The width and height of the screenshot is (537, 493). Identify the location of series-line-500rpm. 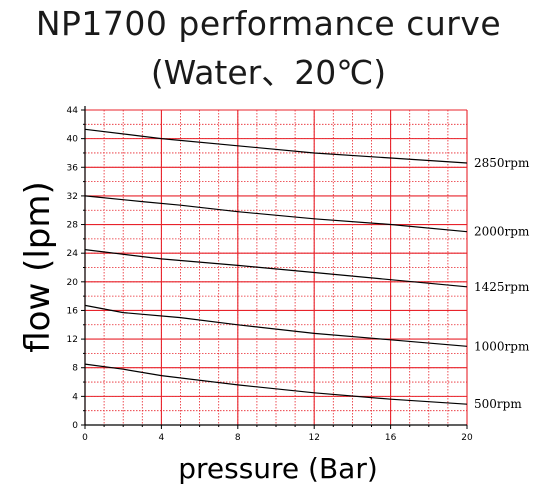
(276, 384).